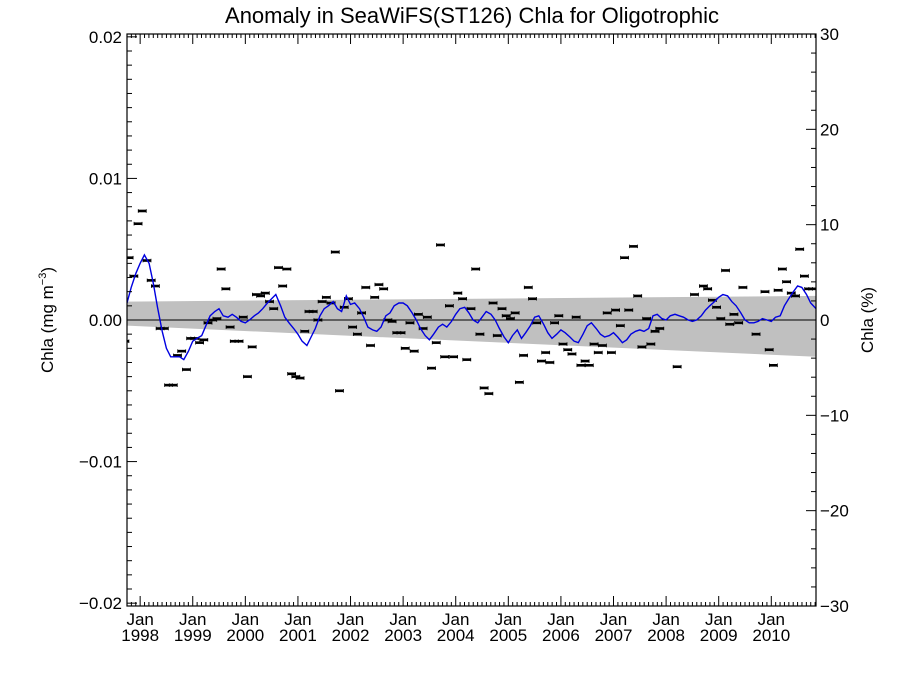  What do you see at coordinates (824, 320) in the screenshot?
I see `right-tick-label: 0` at bounding box center [824, 320].